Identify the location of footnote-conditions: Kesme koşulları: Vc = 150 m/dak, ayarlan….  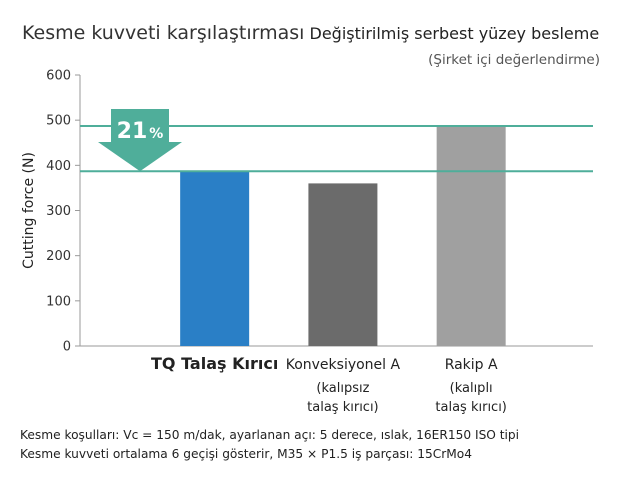
(270, 435).